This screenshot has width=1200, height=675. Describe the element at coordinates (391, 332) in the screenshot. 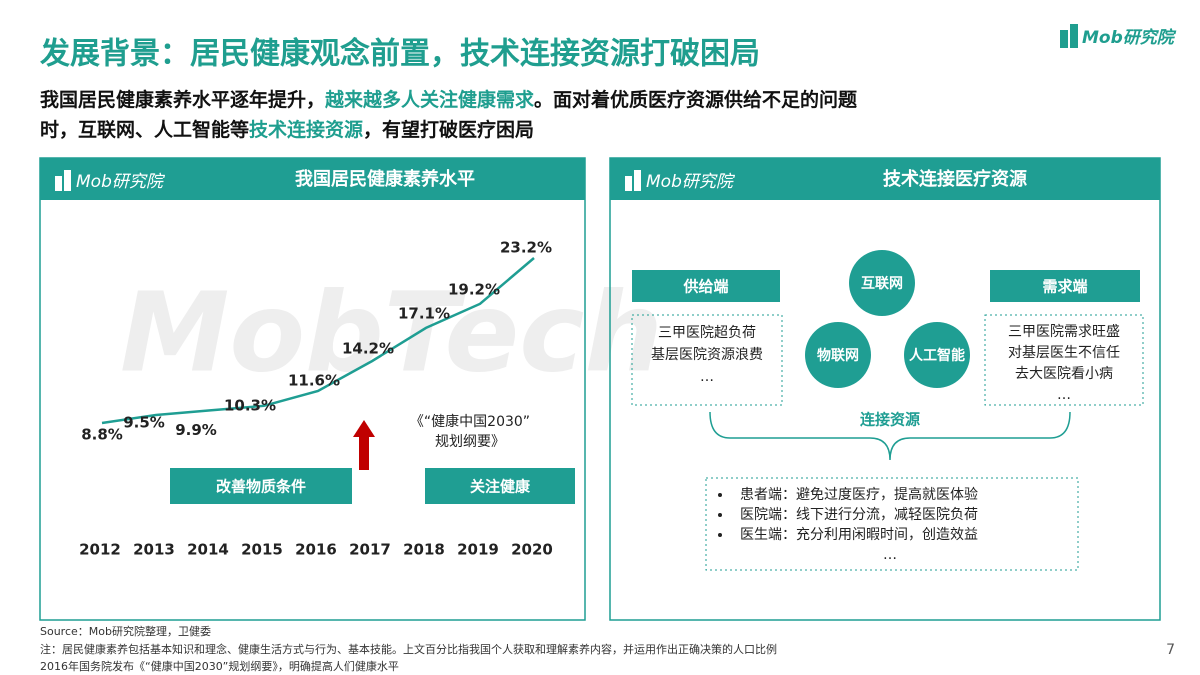

I see `watermark: MobTech` at that location.